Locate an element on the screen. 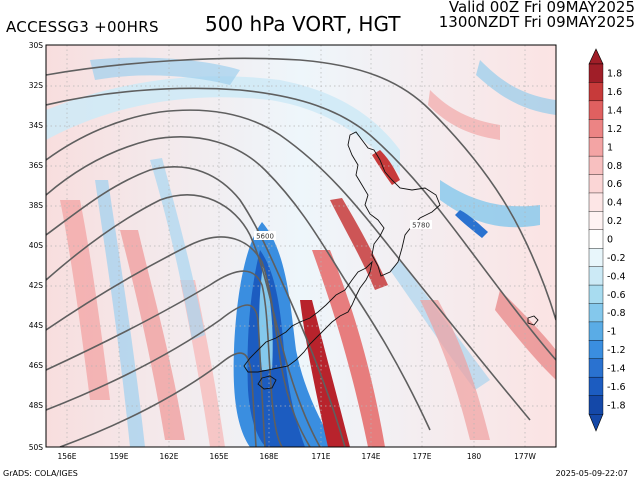 The image size is (640, 480). lon-label: 156E is located at coordinates (66, 456).